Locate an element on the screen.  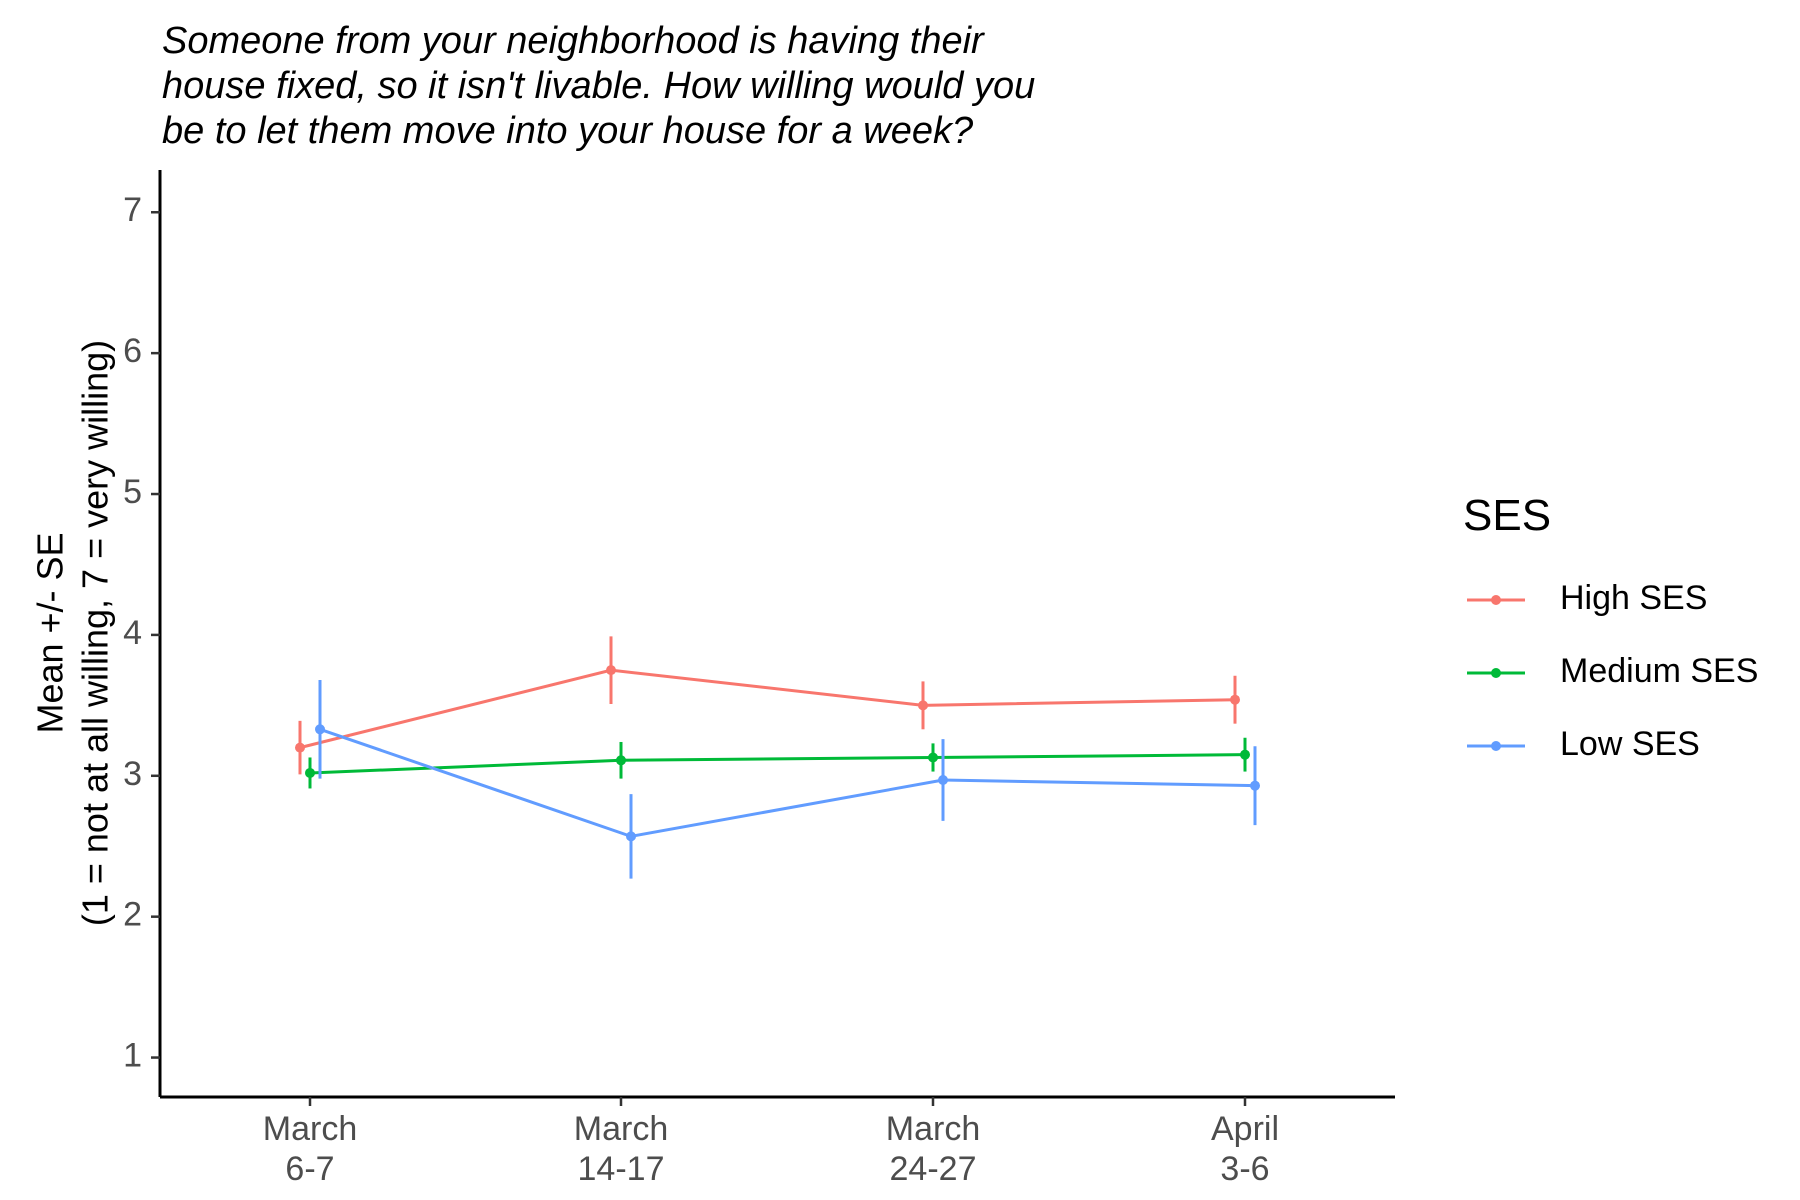
plot-area is located at coordinates (777, 757).